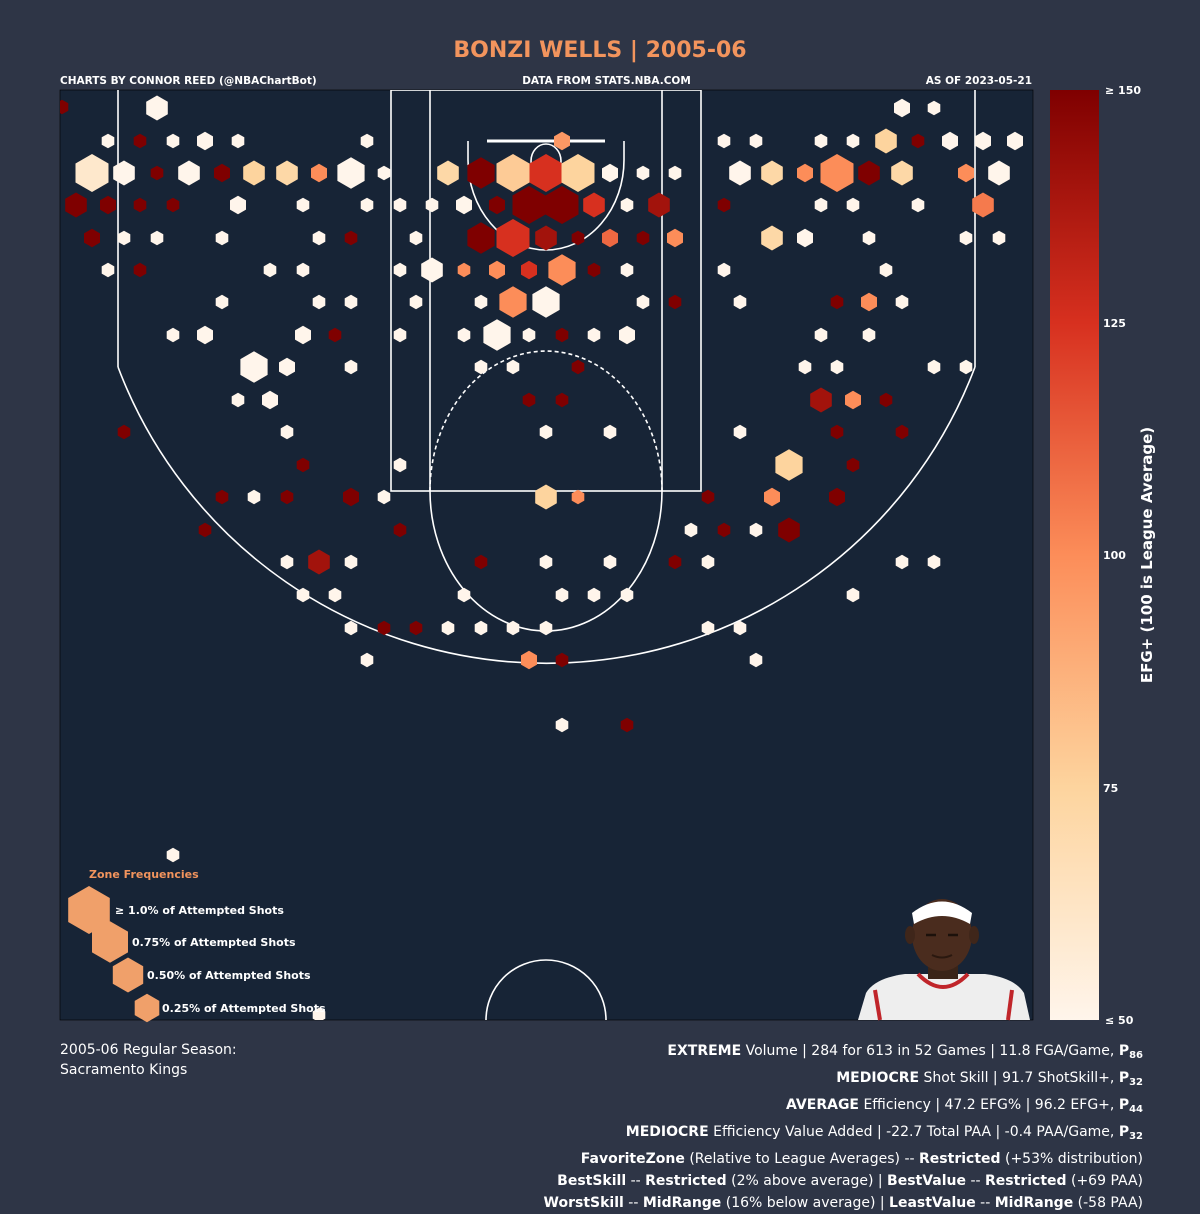  What do you see at coordinates (1114, 323) in the screenshot?
I see `colorbar-tick-125: 125` at bounding box center [1114, 323].